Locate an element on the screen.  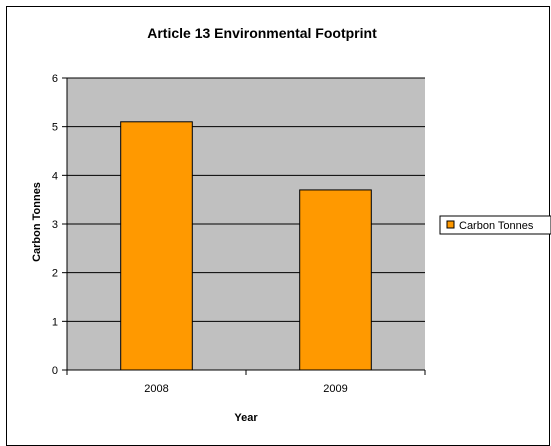
y-axis-title: Carbon Tonnes is located at coordinates (37, 222).